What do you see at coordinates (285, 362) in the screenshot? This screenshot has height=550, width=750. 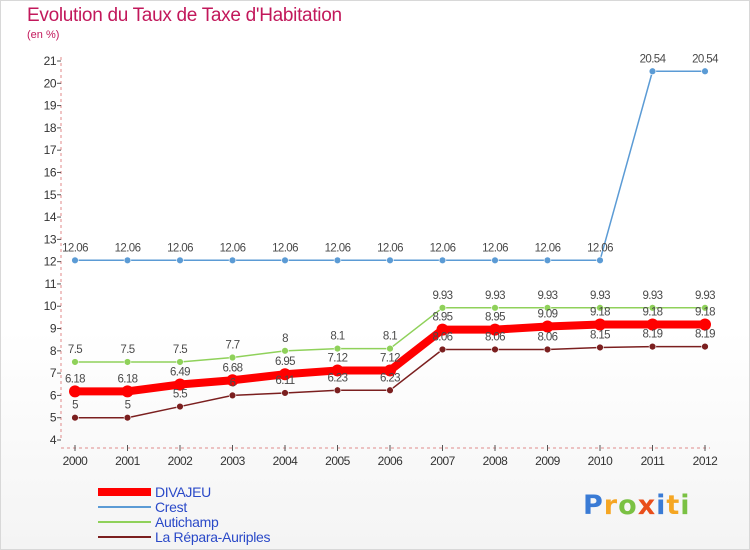 I see `data-label: 6.95` at bounding box center [285, 362].